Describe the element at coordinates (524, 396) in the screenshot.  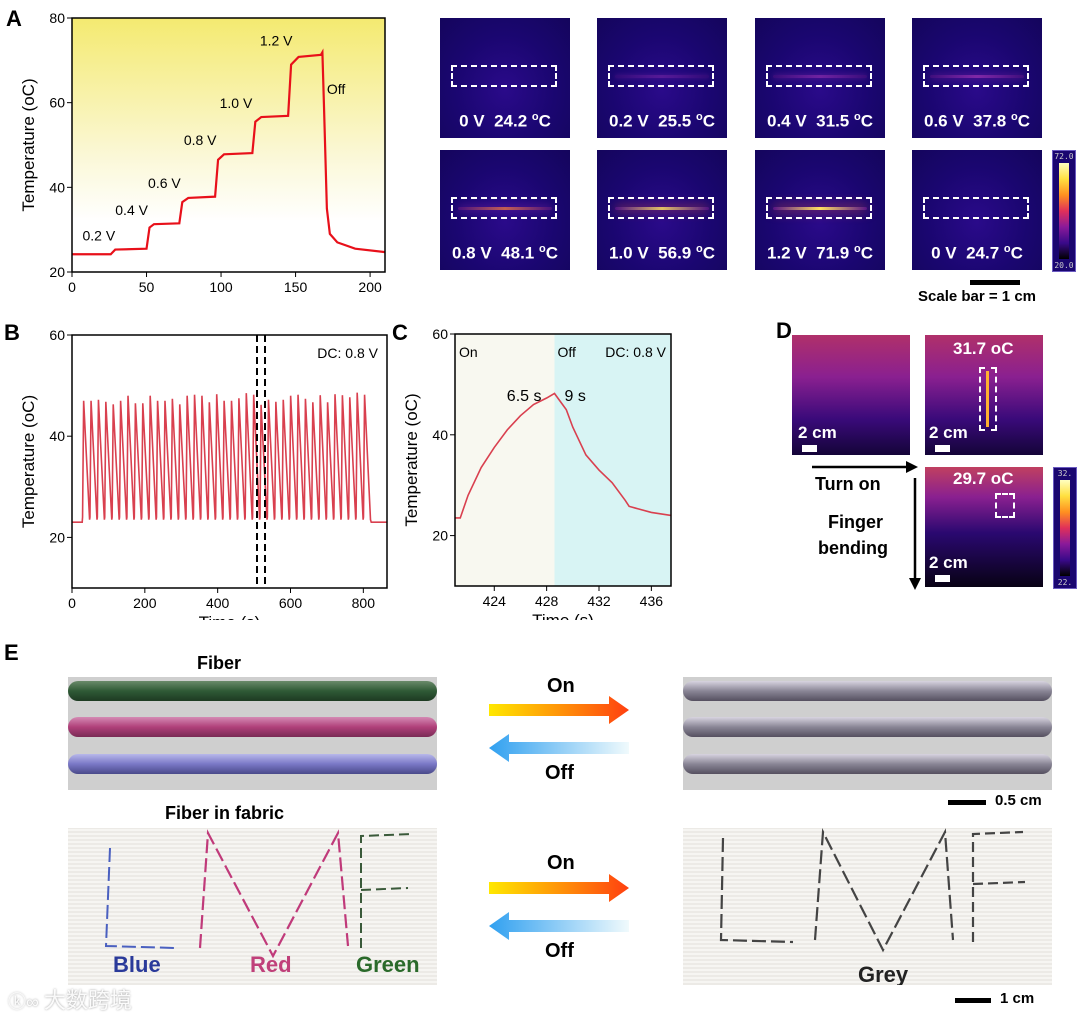
I see `rise-time-label: 6.5 s` at that location.